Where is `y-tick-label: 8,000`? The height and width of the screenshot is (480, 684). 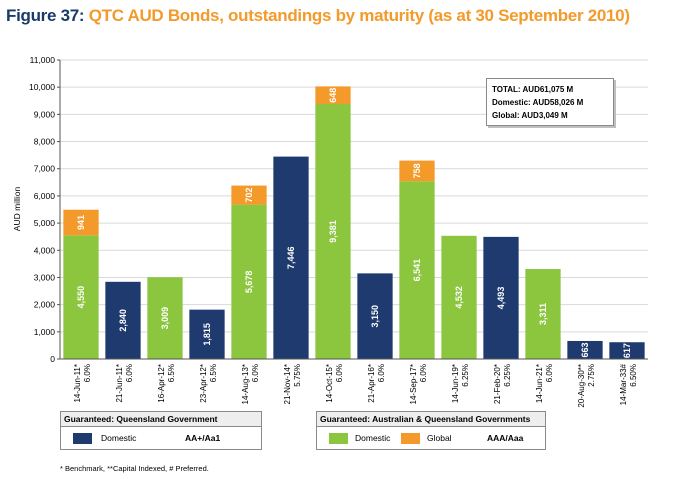 y-tick-label: 8,000 is located at coordinates (45, 142).